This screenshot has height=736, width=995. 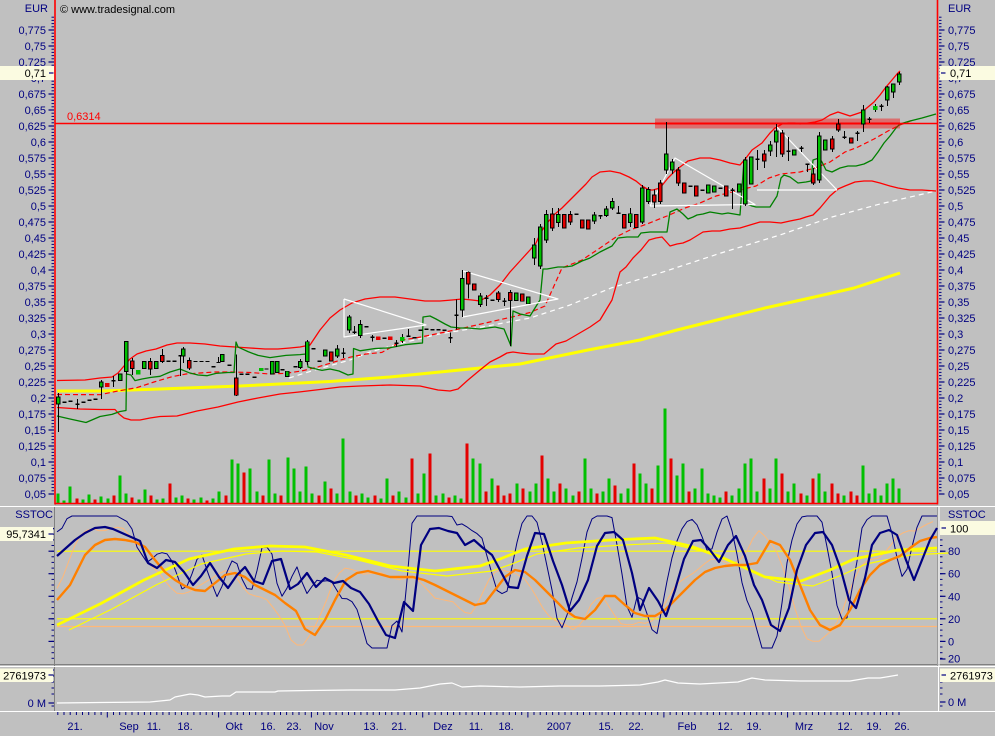 What do you see at coordinates (129, 727) in the screenshot?
I see `svg-text: Sep` at bounding box center [129, 727].